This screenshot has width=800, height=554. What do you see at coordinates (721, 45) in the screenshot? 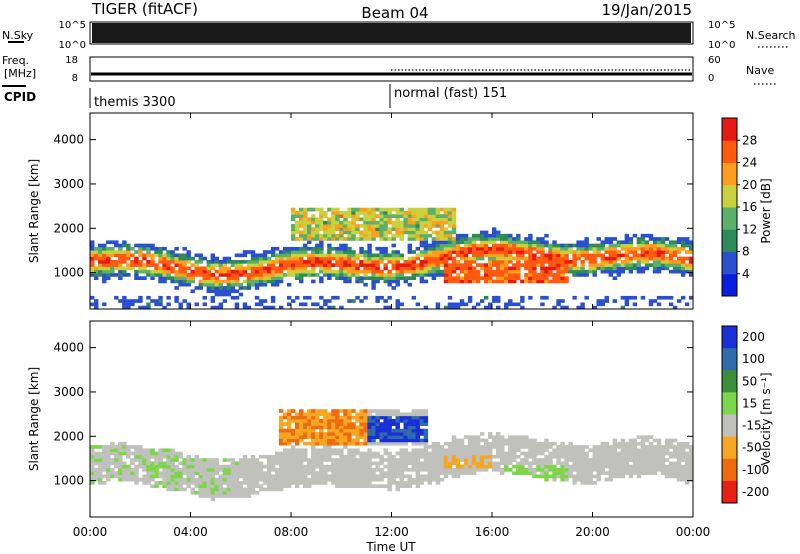
I see `nsearch-tick-bottom: 10^0` at bounding box center [721, 45].